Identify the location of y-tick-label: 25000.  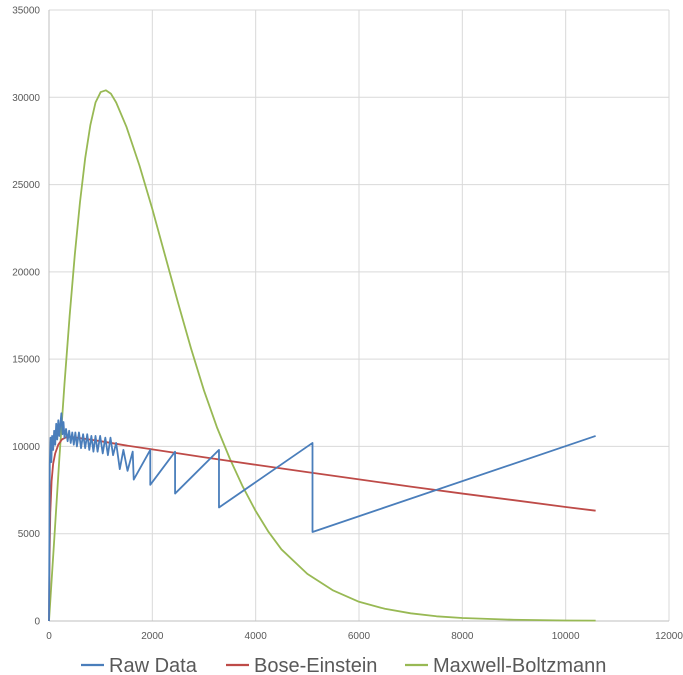
(26, 185).